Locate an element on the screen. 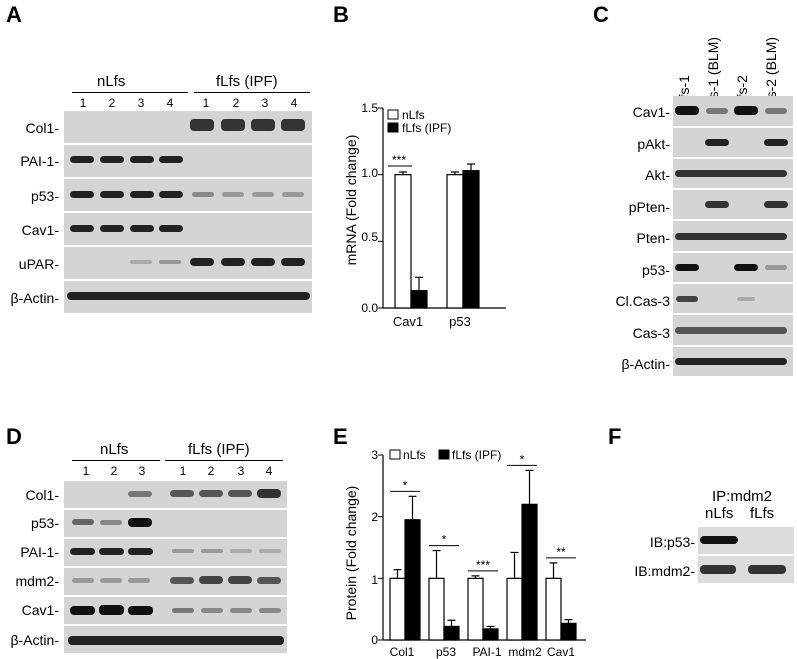 This screenshot has width=797, height=659. legend-swatch-nlfs is located at coordinates (395, 454).